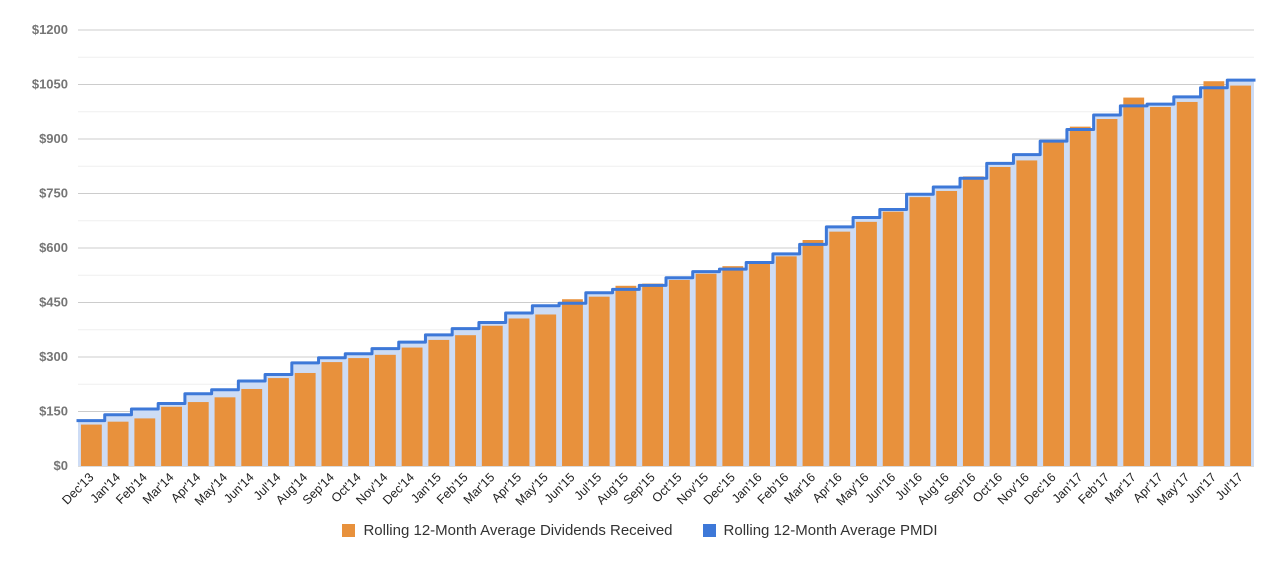 The height and width of the screenshot is (563, 1280). I want to click on x-axis-label: Mar'15, so click(479, 488).